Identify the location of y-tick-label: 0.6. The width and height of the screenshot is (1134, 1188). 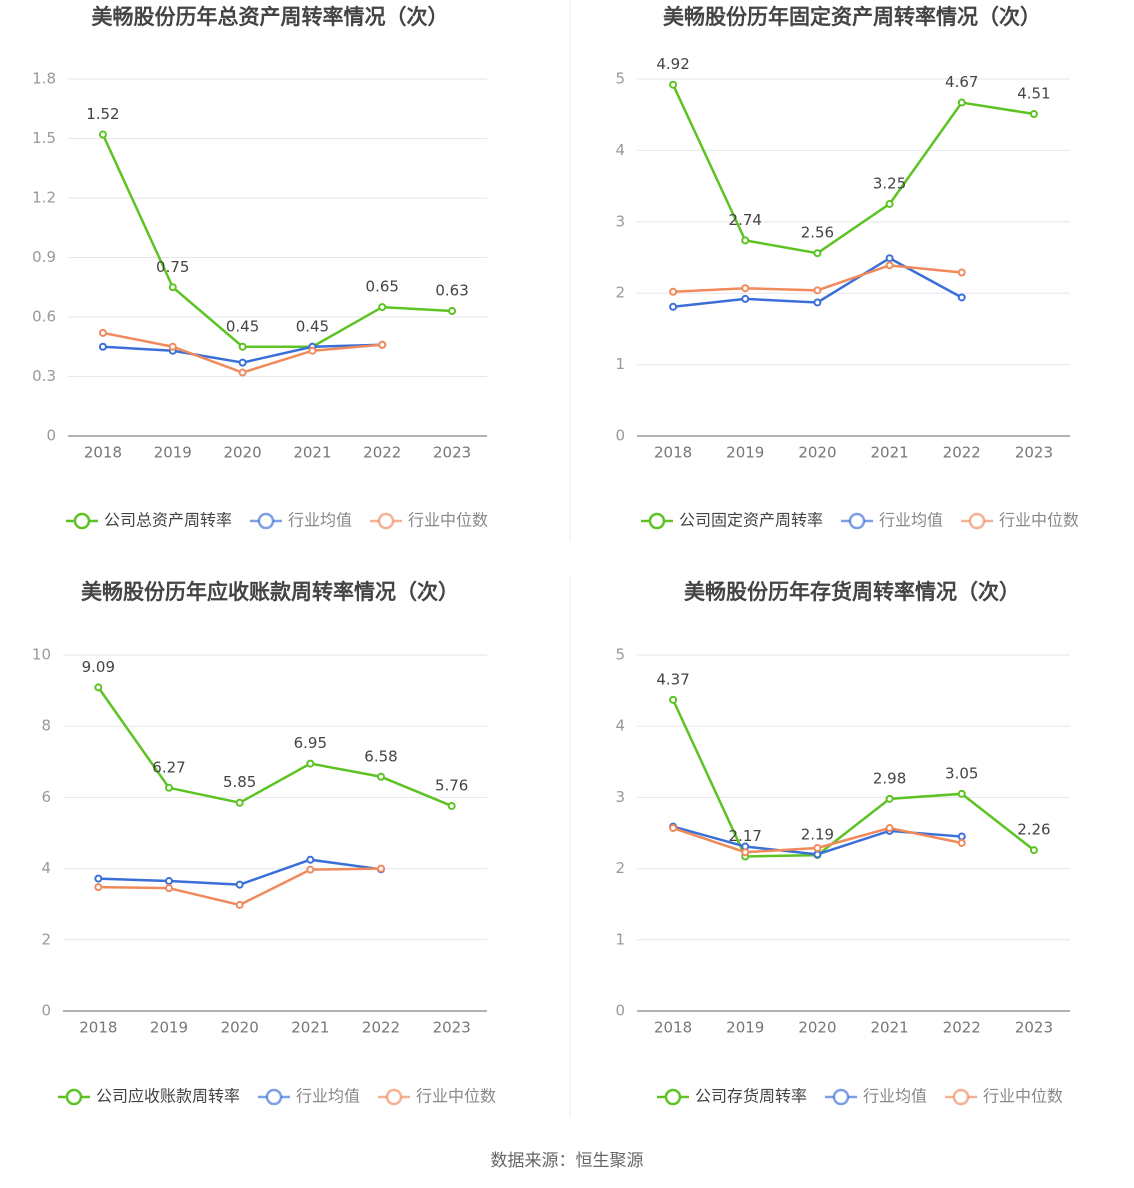
(44, 317).